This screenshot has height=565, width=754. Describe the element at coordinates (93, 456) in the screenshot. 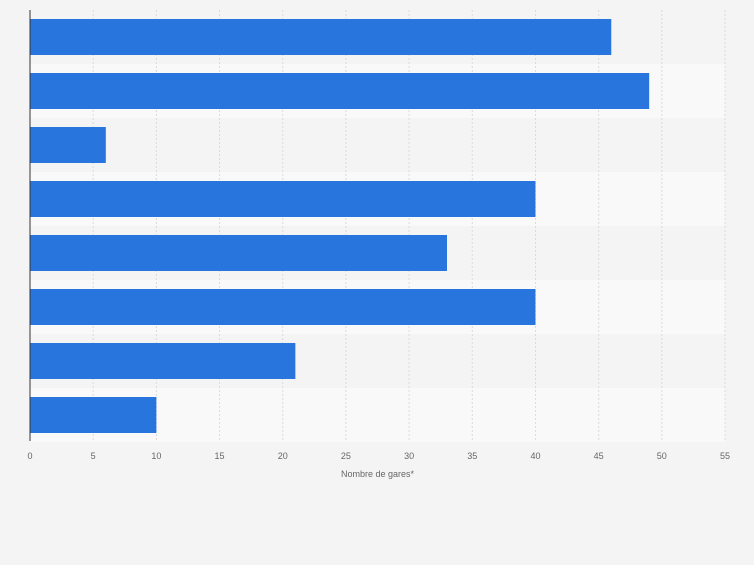

I see `x-tick-label: 5` at that location.